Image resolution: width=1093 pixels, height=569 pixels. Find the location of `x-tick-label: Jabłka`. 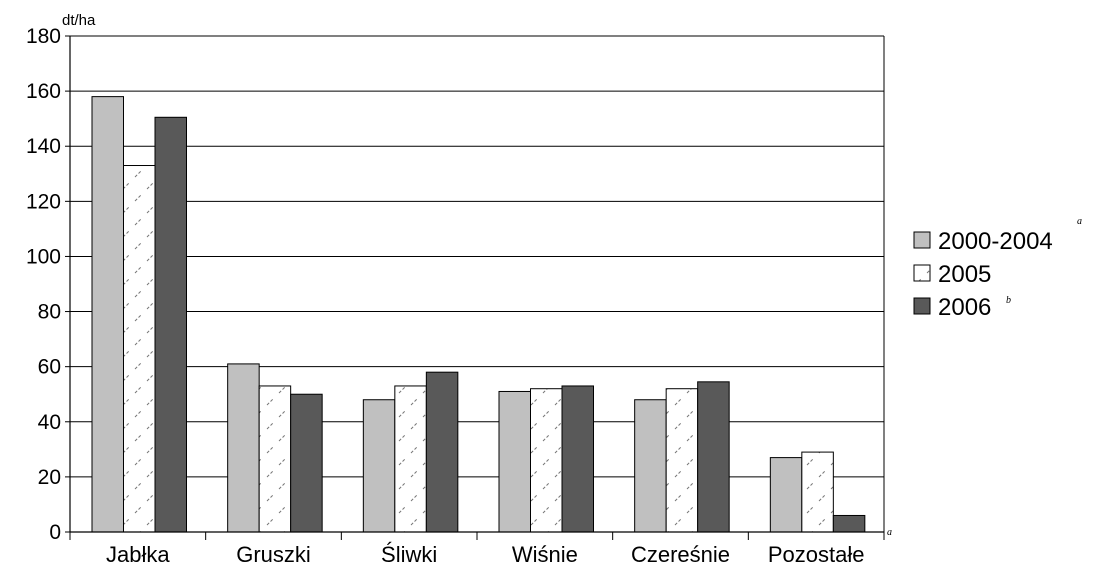

x-tick-label: Jabłka is located at coordinates (138, 554).